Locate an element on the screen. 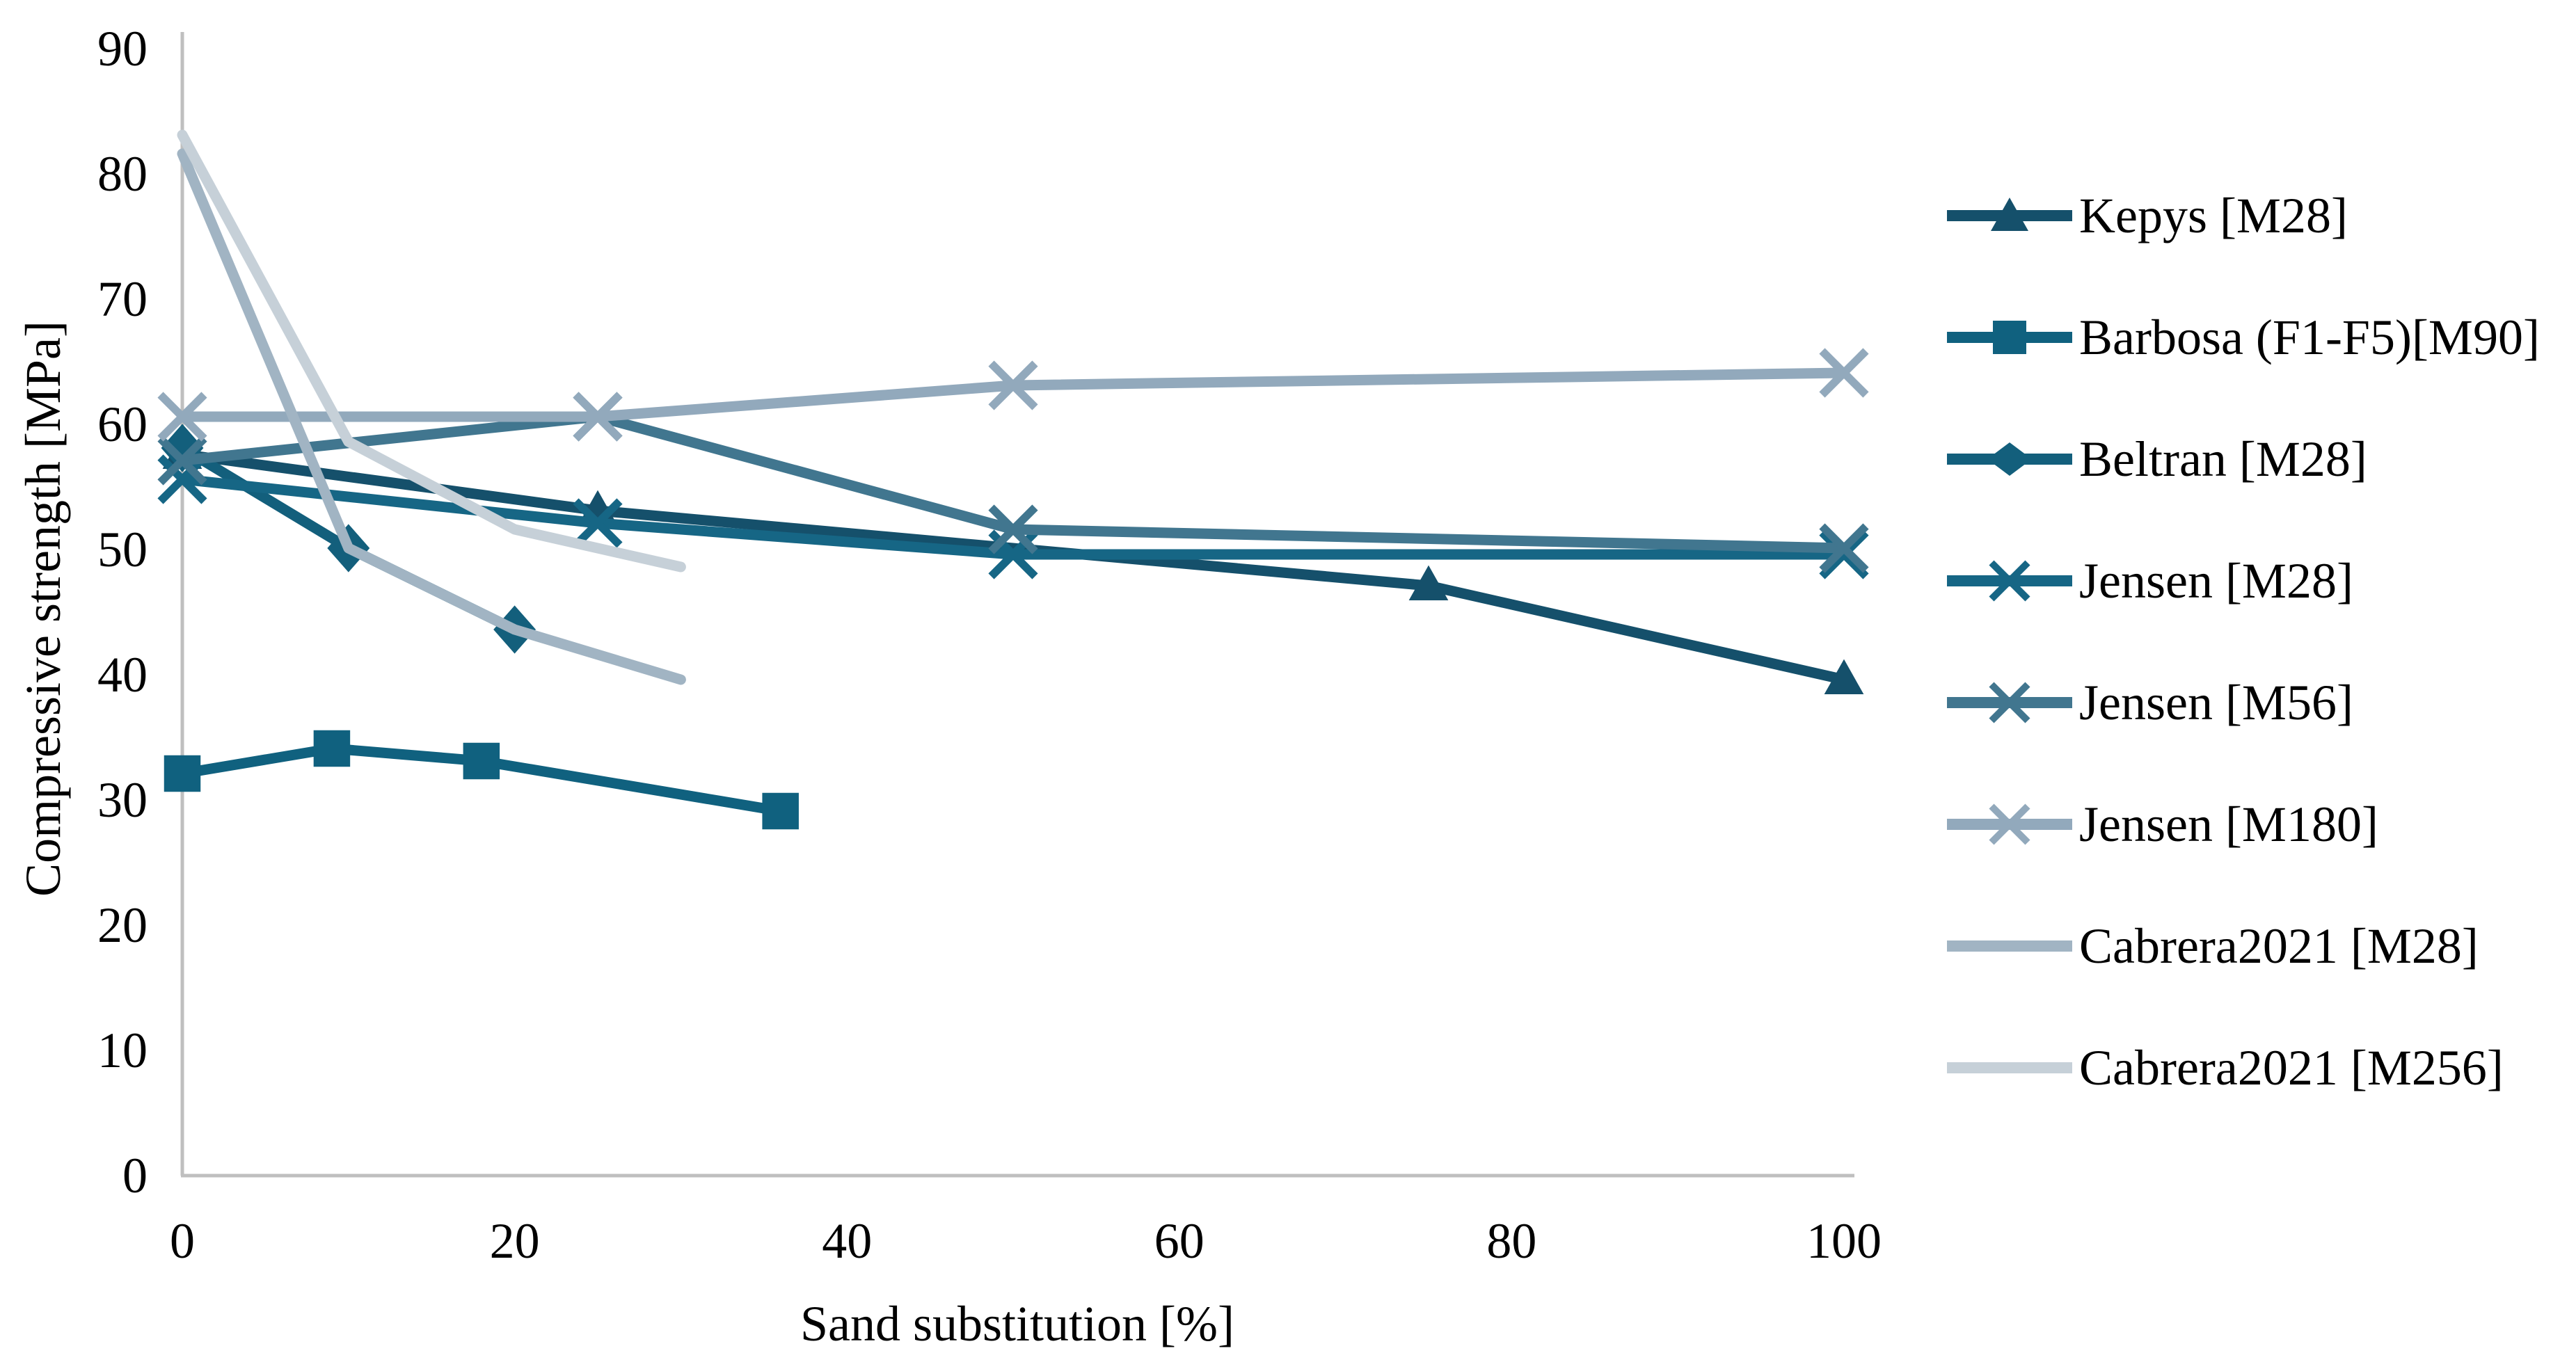 This screenshot has height=1369, width=2576. legend-label: Kepys [M28] is located at coordinates (2213, 215).